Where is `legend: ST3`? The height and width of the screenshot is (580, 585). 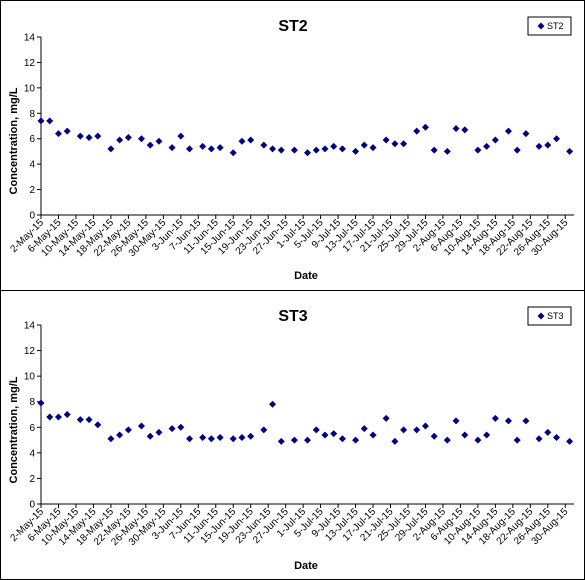 legend: ST3 is located at coordinates (549, 316).